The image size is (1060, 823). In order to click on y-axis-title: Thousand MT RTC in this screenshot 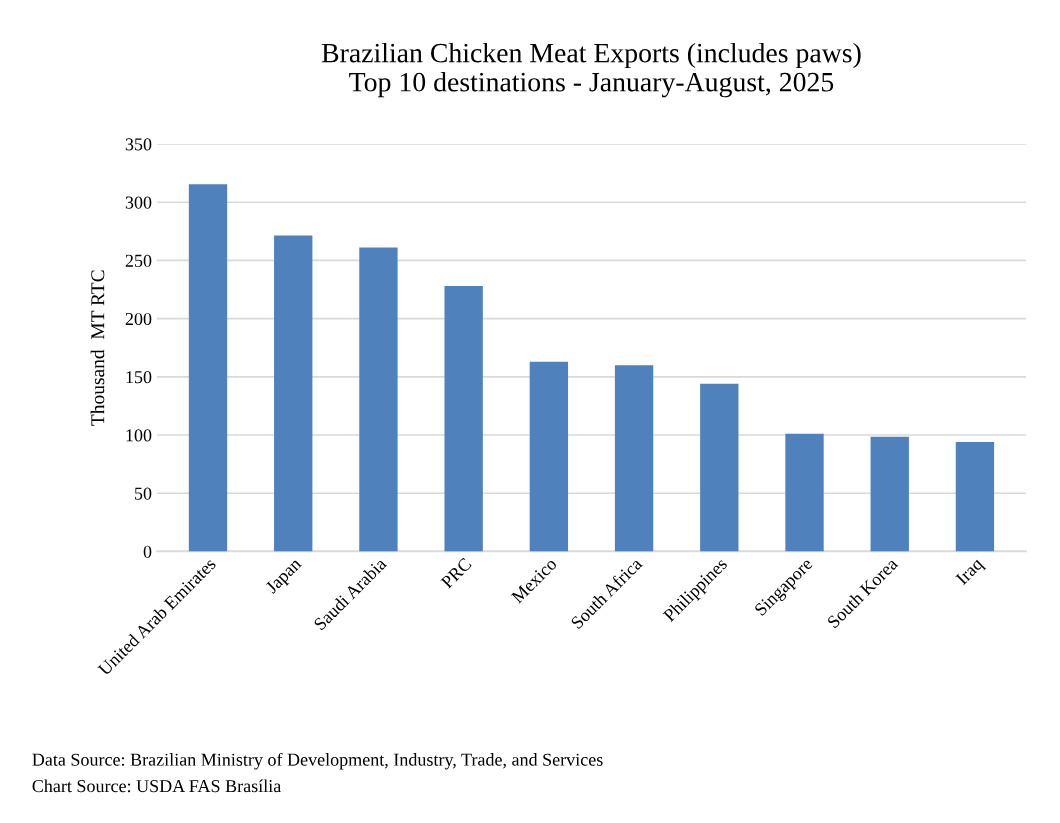, I will do `click(97, 348)`.